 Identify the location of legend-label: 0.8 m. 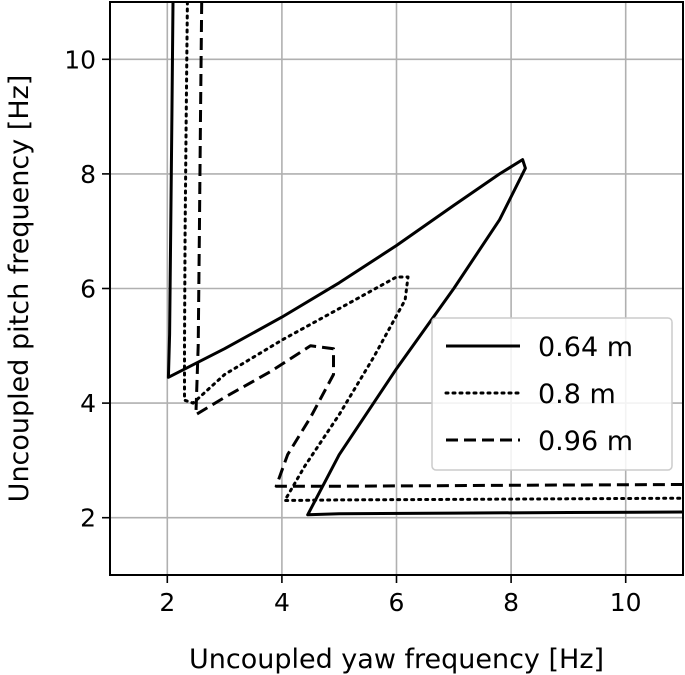
(577, 394).